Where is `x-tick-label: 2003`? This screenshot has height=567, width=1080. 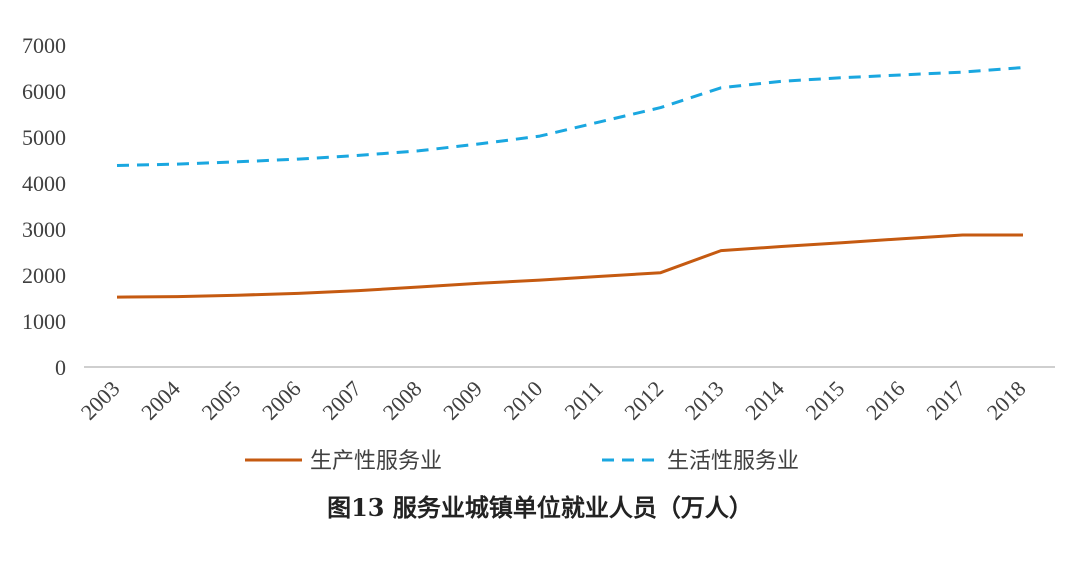
x-tick-label: 2003 is located at coordinates (100, 400).